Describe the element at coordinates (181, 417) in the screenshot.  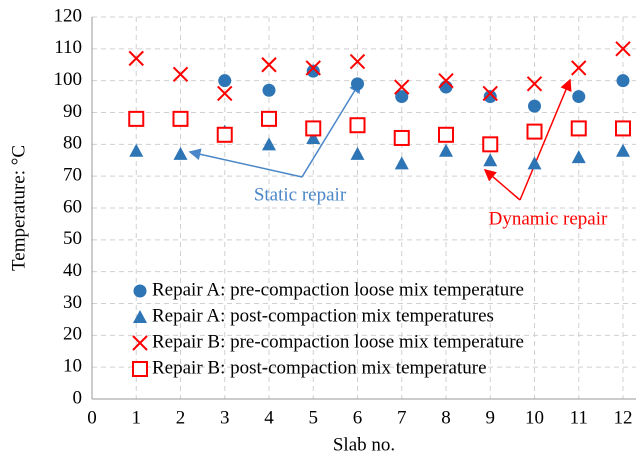
I see `x-tick-label: 2` at that location.